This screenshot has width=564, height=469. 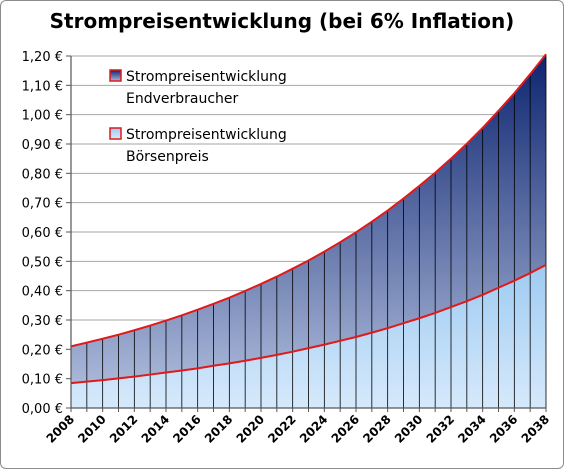 I want to click on x-tick-label: 2022, so click(x=282, y=429).